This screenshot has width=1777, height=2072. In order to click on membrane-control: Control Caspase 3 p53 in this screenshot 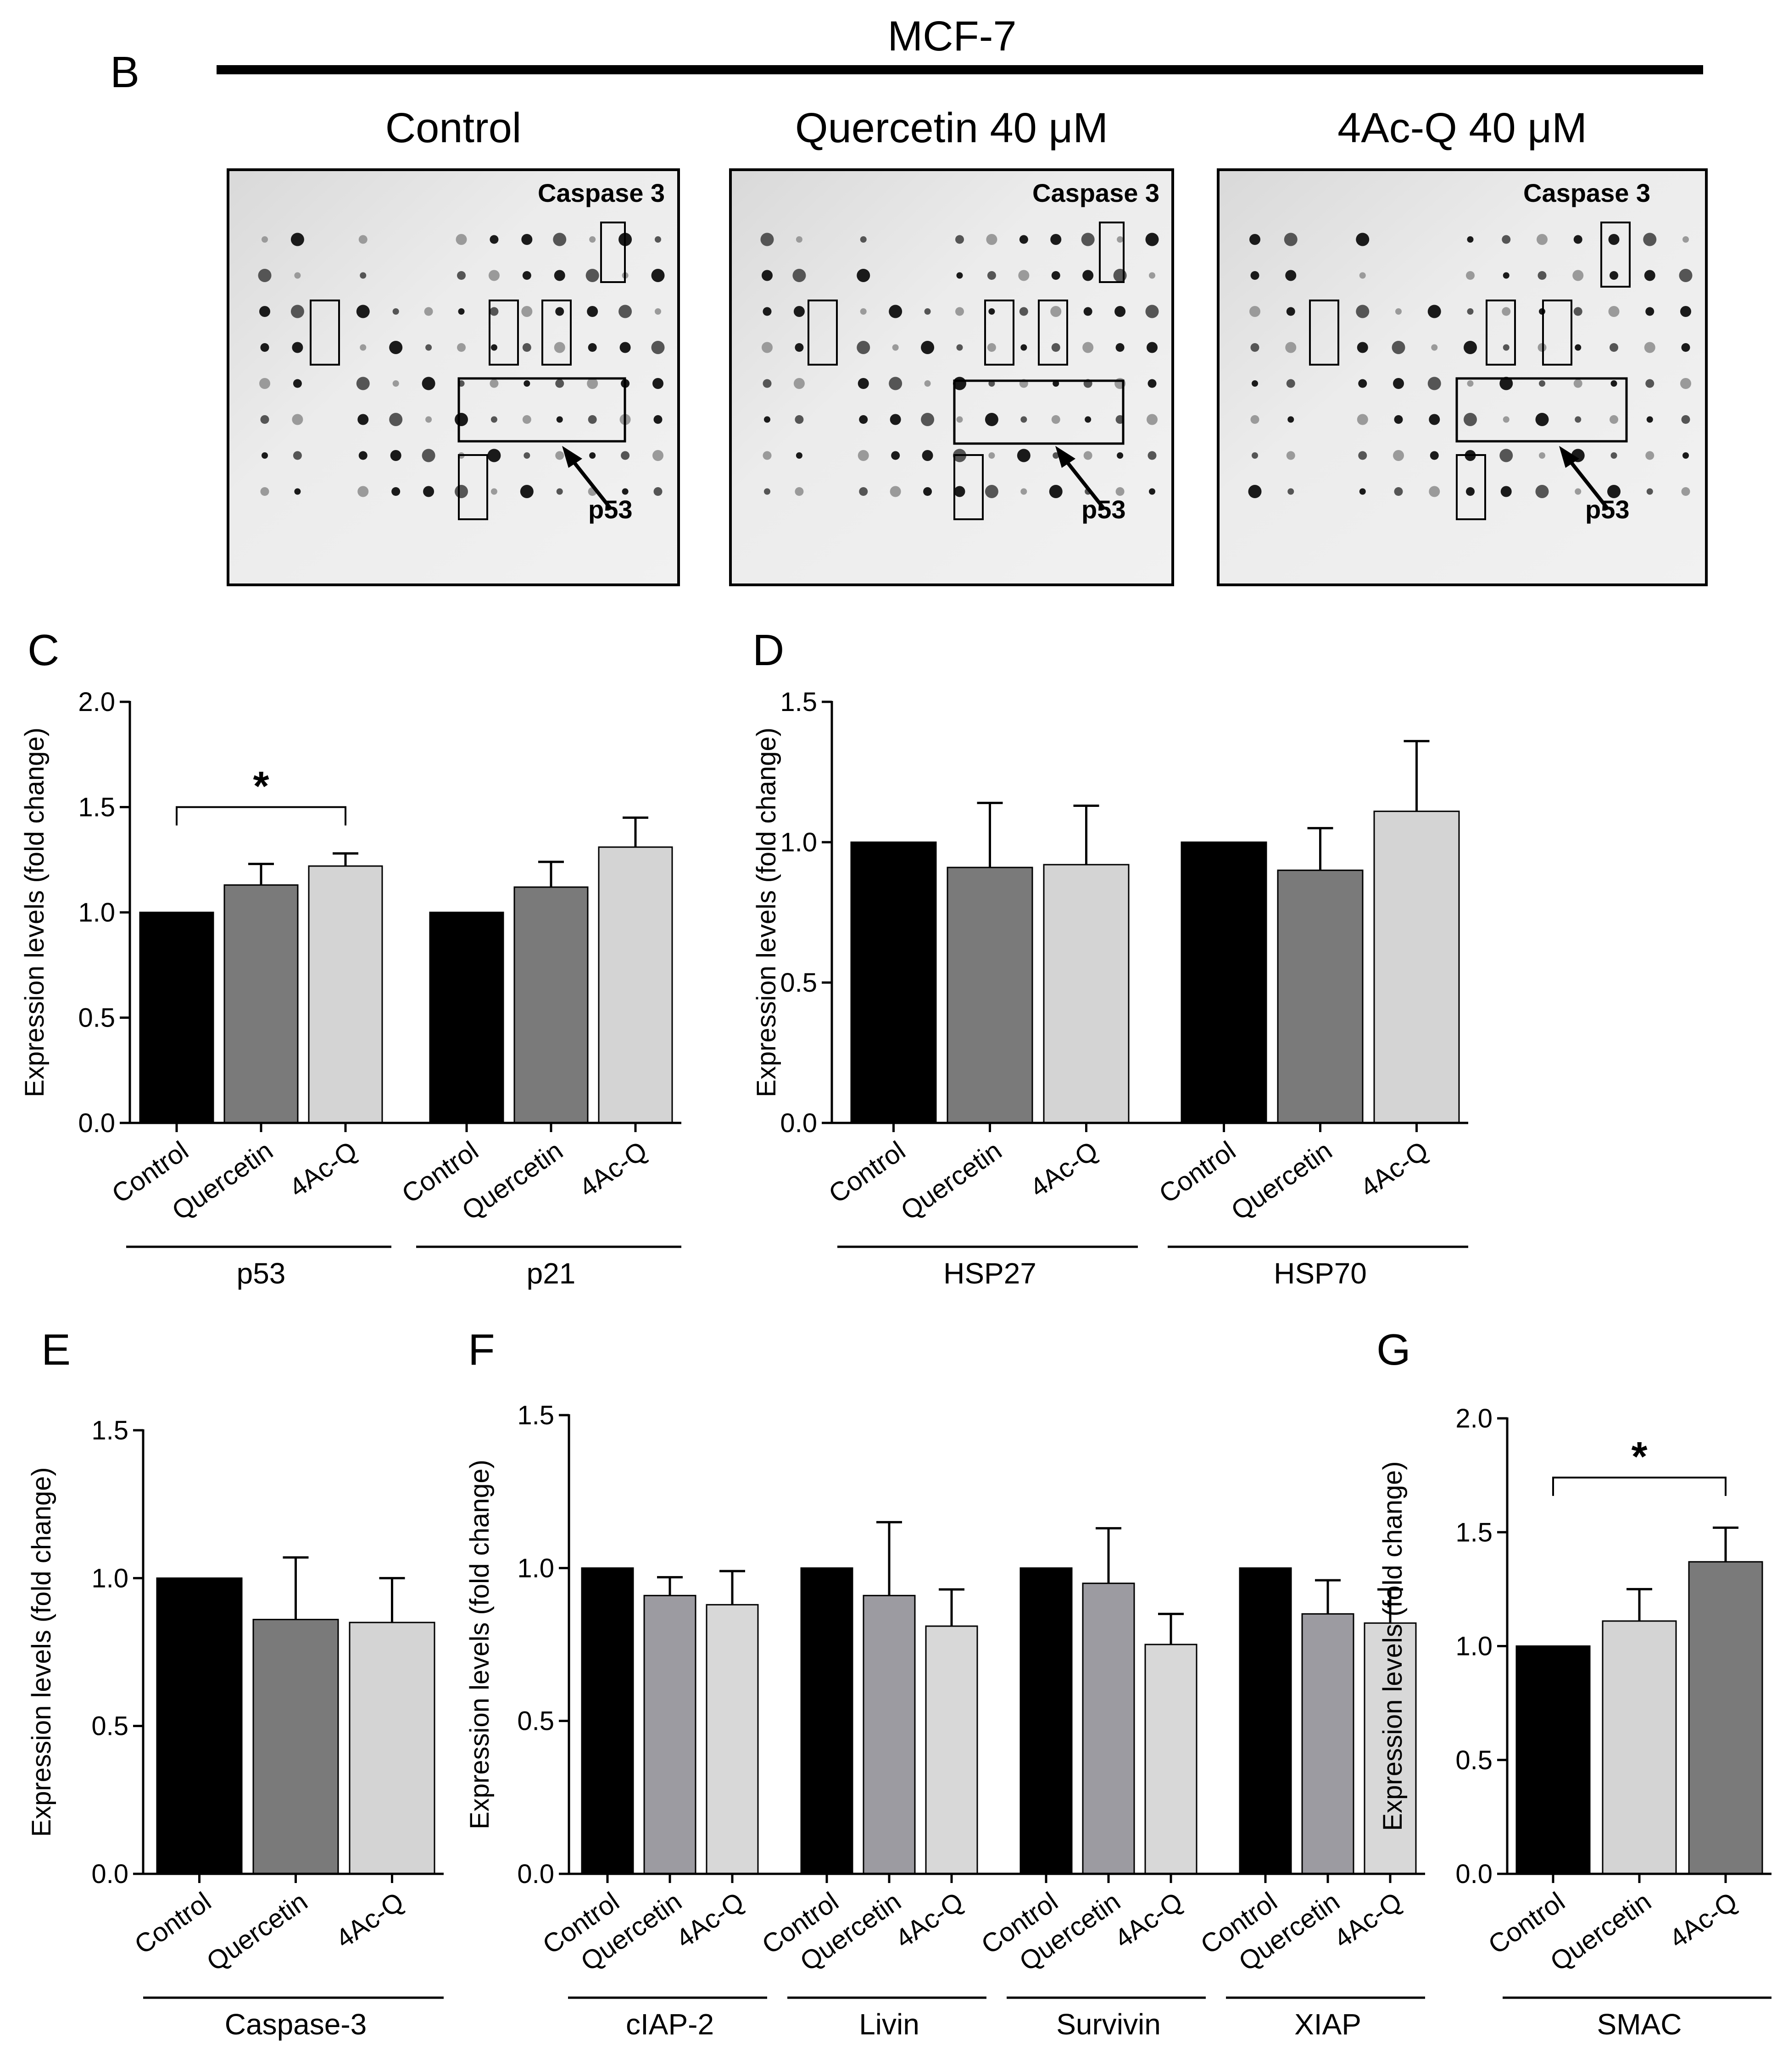, I will do `click(453, 345)`.